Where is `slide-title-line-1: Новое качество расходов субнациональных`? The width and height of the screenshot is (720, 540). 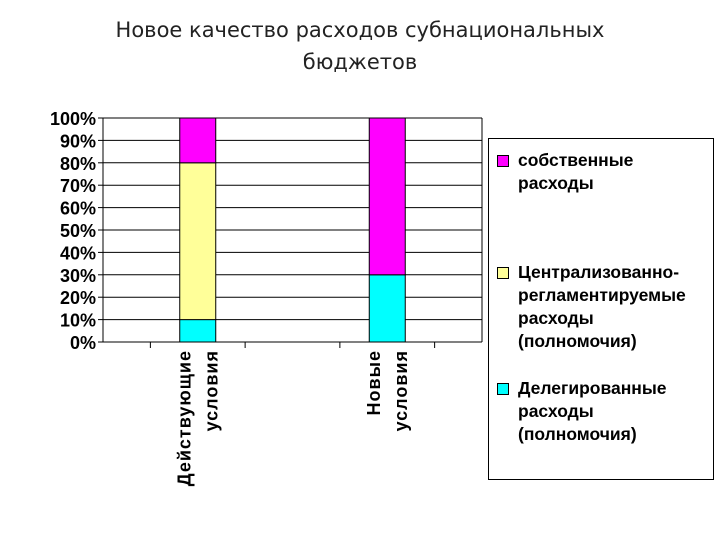 slide-title-line-1: Новое качество расходов субнациональных is located at coordinates (360, 30).